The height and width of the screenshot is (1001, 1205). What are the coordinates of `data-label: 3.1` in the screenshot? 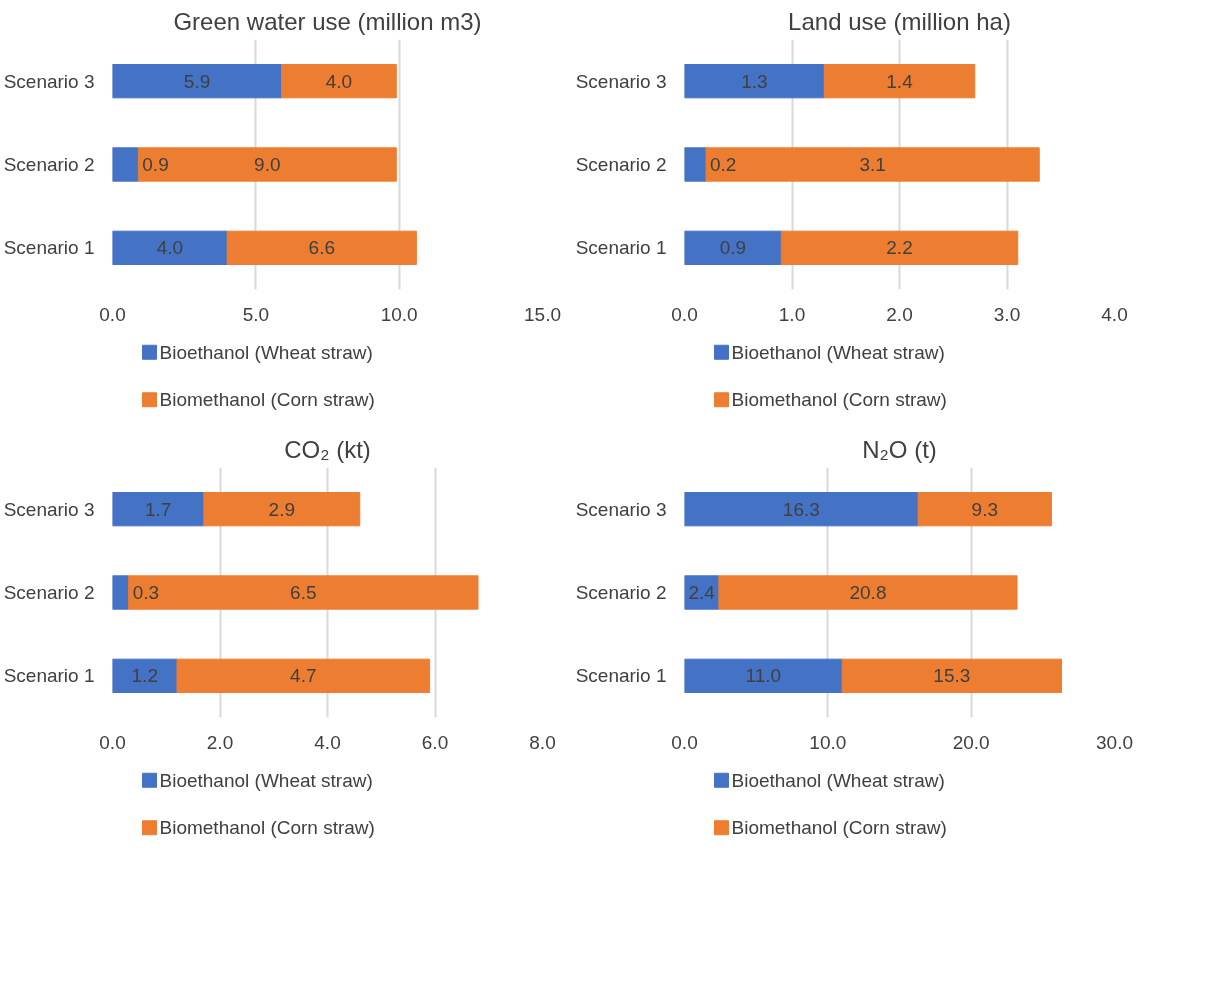 It's located at (872, 164).